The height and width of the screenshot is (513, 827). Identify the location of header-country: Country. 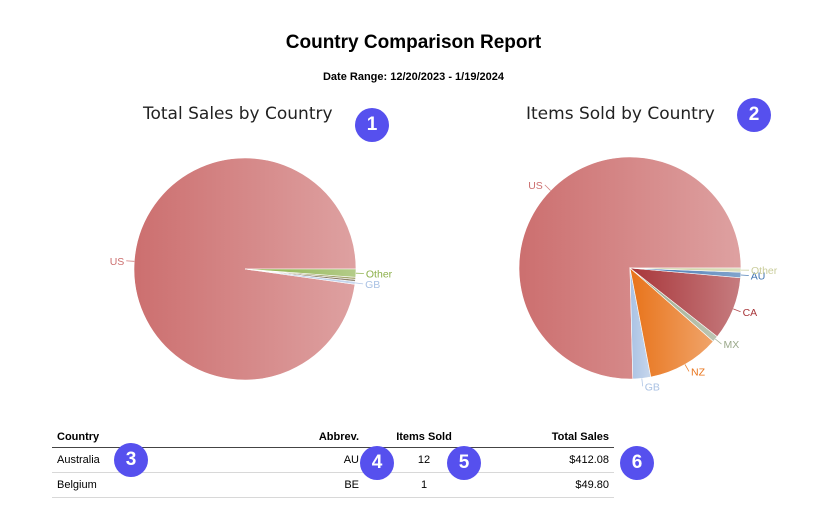
(182, 438).